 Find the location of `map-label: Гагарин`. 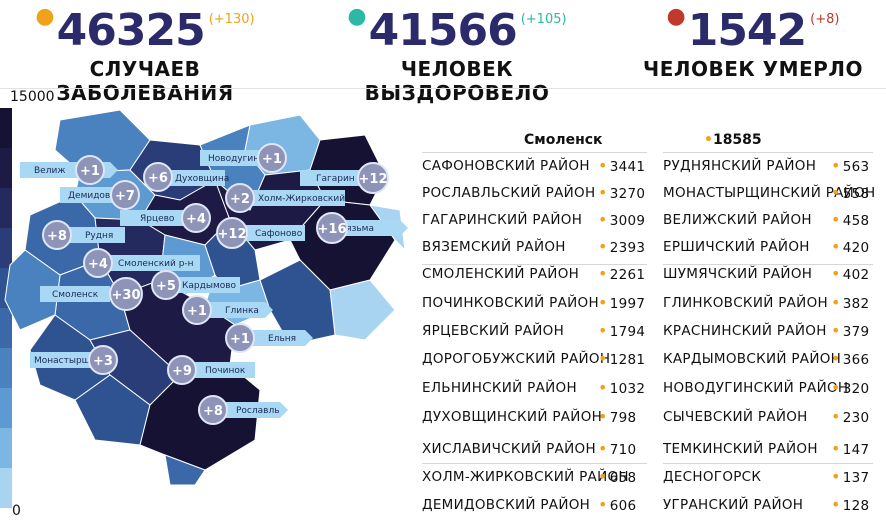

map-label: Гагарин is located at coordinates (335, 179).